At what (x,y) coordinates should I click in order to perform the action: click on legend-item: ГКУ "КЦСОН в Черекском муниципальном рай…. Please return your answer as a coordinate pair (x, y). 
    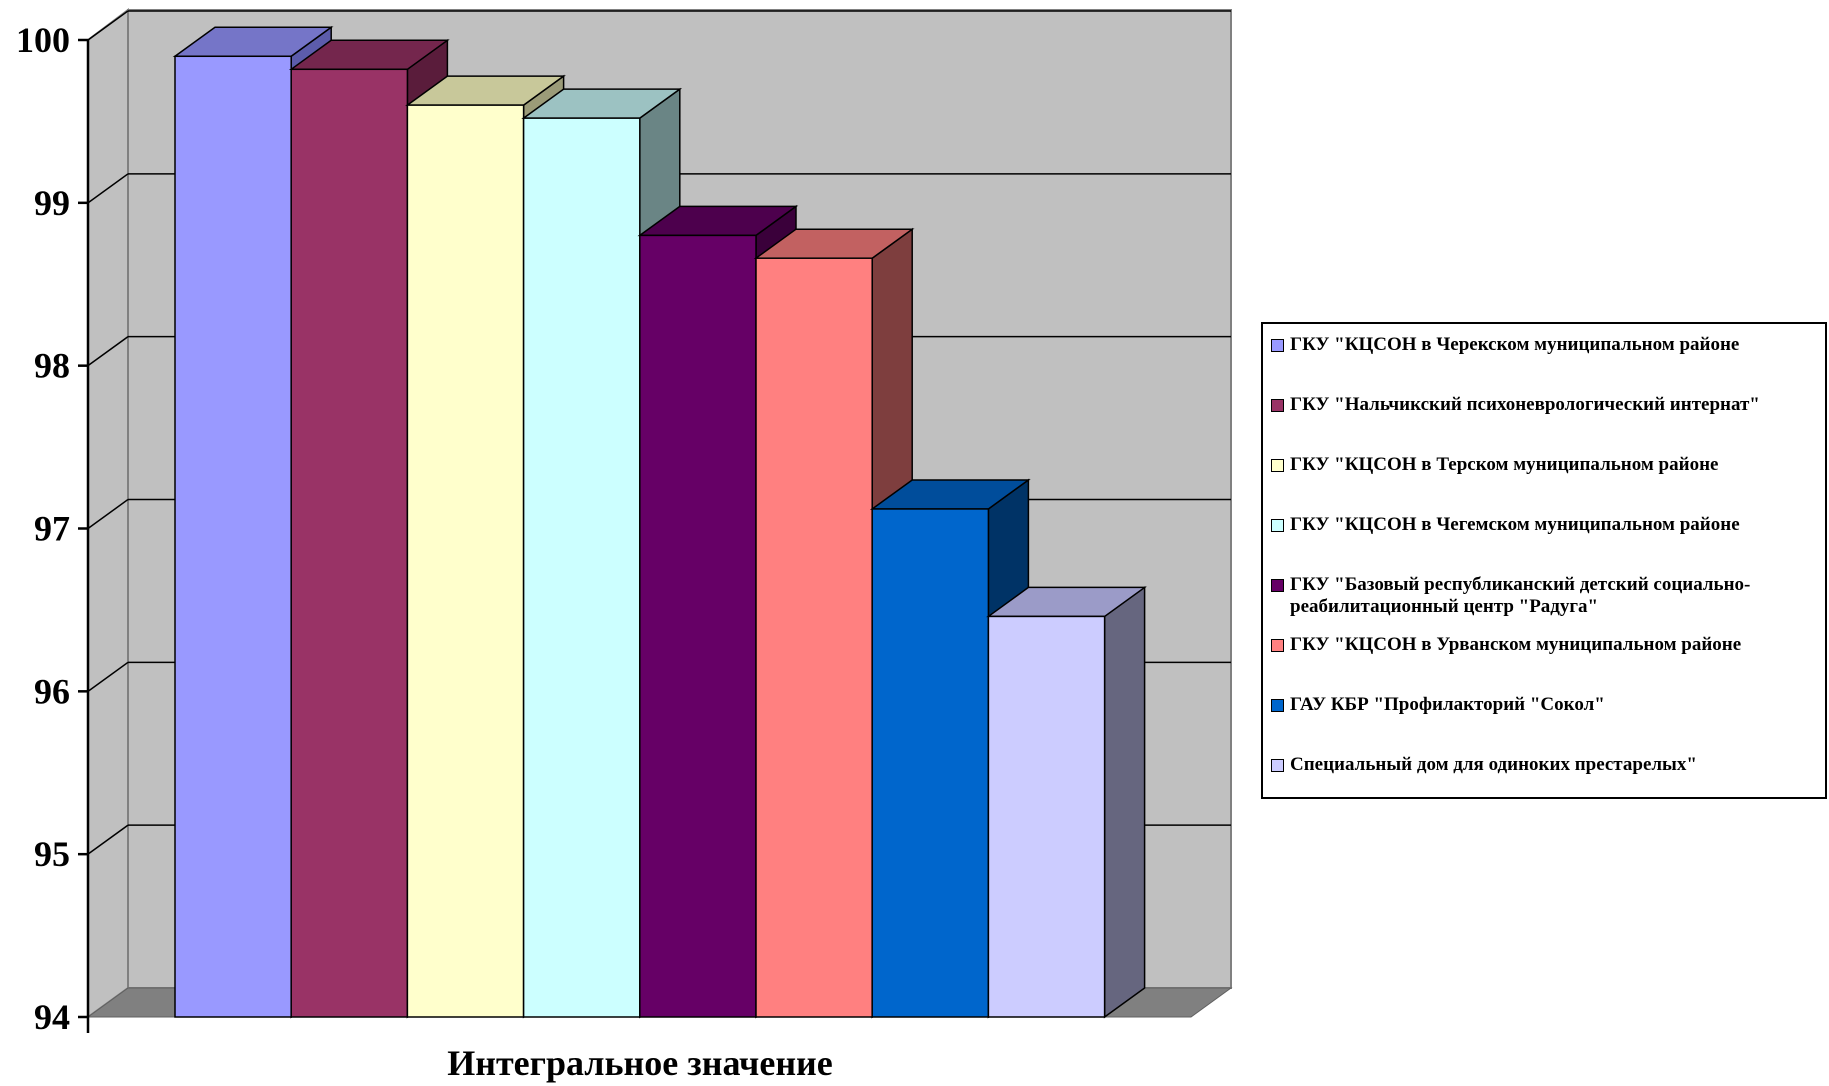
    Looking at the image, I should click on (1546, 345).